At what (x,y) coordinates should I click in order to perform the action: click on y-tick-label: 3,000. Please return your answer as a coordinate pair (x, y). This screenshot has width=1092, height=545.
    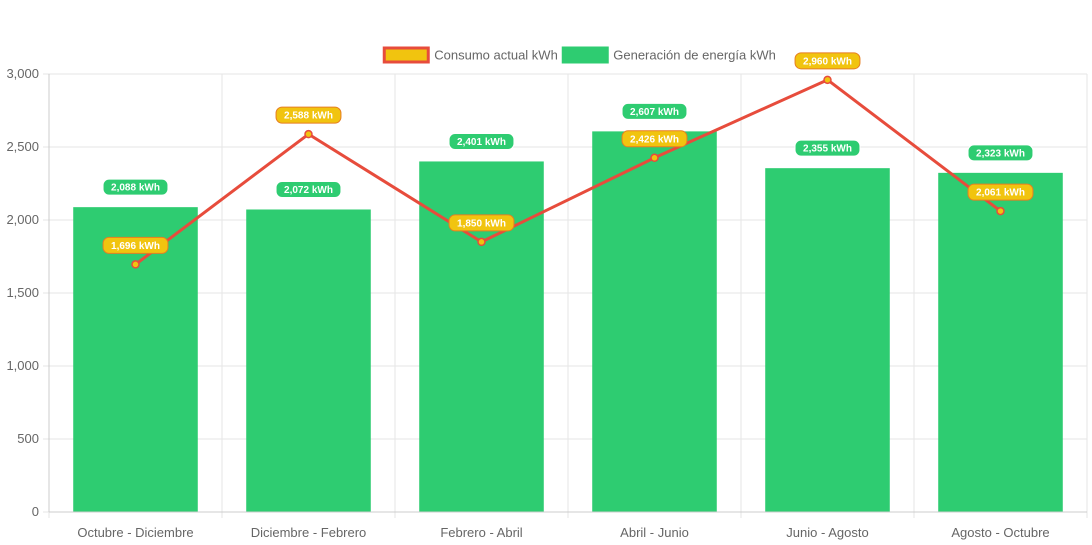
    Looking at the image, I should click on (22, 73).